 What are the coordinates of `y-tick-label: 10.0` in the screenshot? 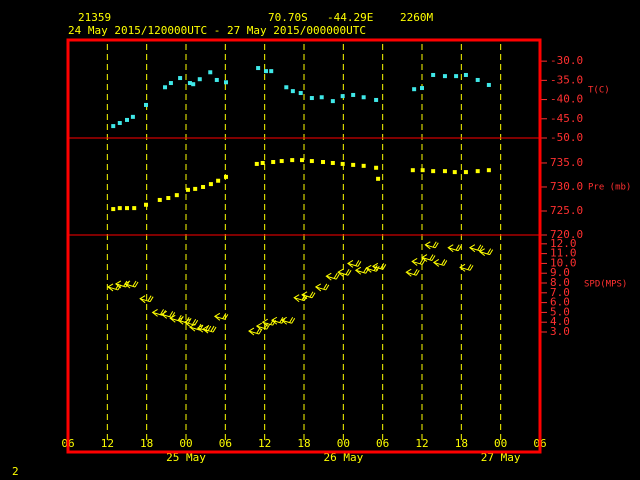 It's located at (563, 262).